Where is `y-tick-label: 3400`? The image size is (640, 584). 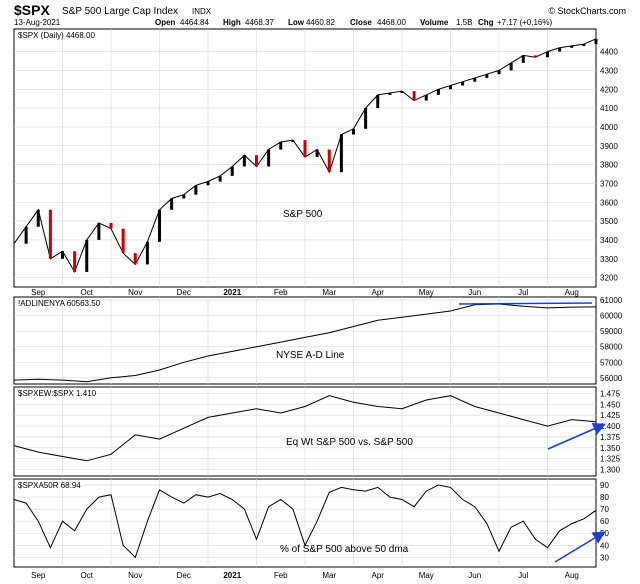
y-tick-label: 3400 is located at coordinates (609, 240).